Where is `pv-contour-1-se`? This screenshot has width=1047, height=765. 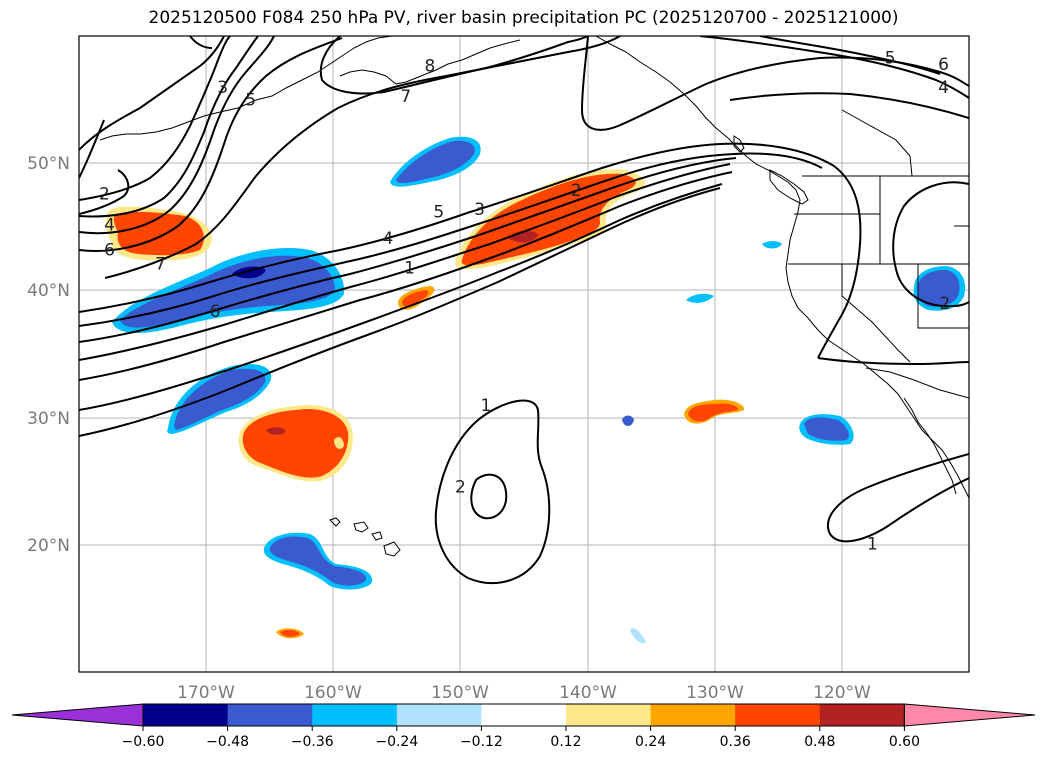
pv-contour-1-se is located at coordinates (898, 498).